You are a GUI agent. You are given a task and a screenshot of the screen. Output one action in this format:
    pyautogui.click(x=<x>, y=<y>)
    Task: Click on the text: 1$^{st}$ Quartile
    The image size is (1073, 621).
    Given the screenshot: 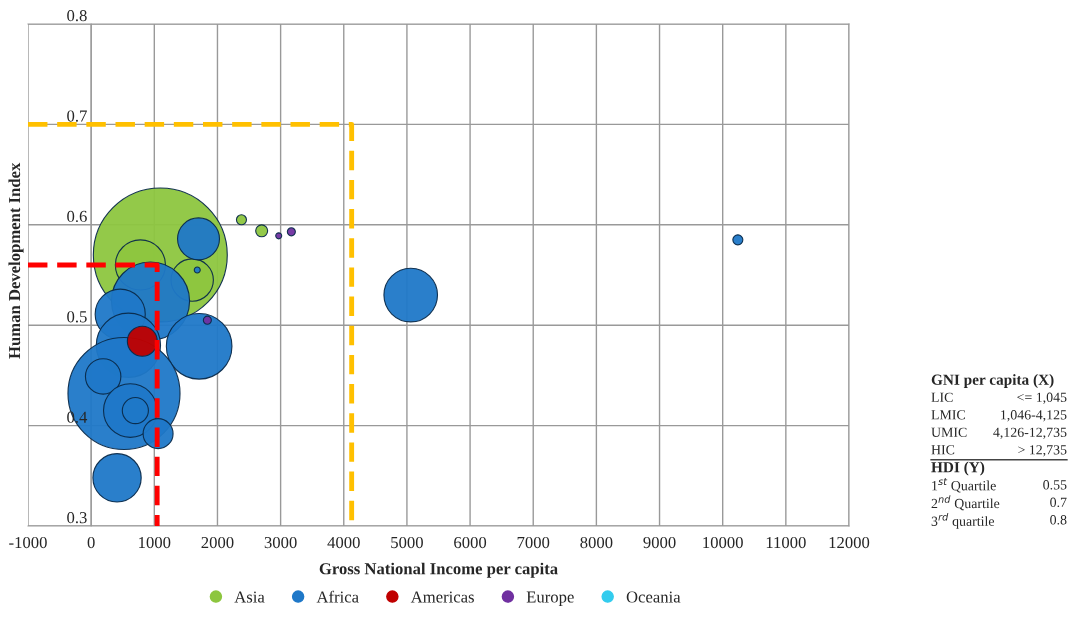 What is the action you would take?
    pyautogui.click(x=964, y=485)
    